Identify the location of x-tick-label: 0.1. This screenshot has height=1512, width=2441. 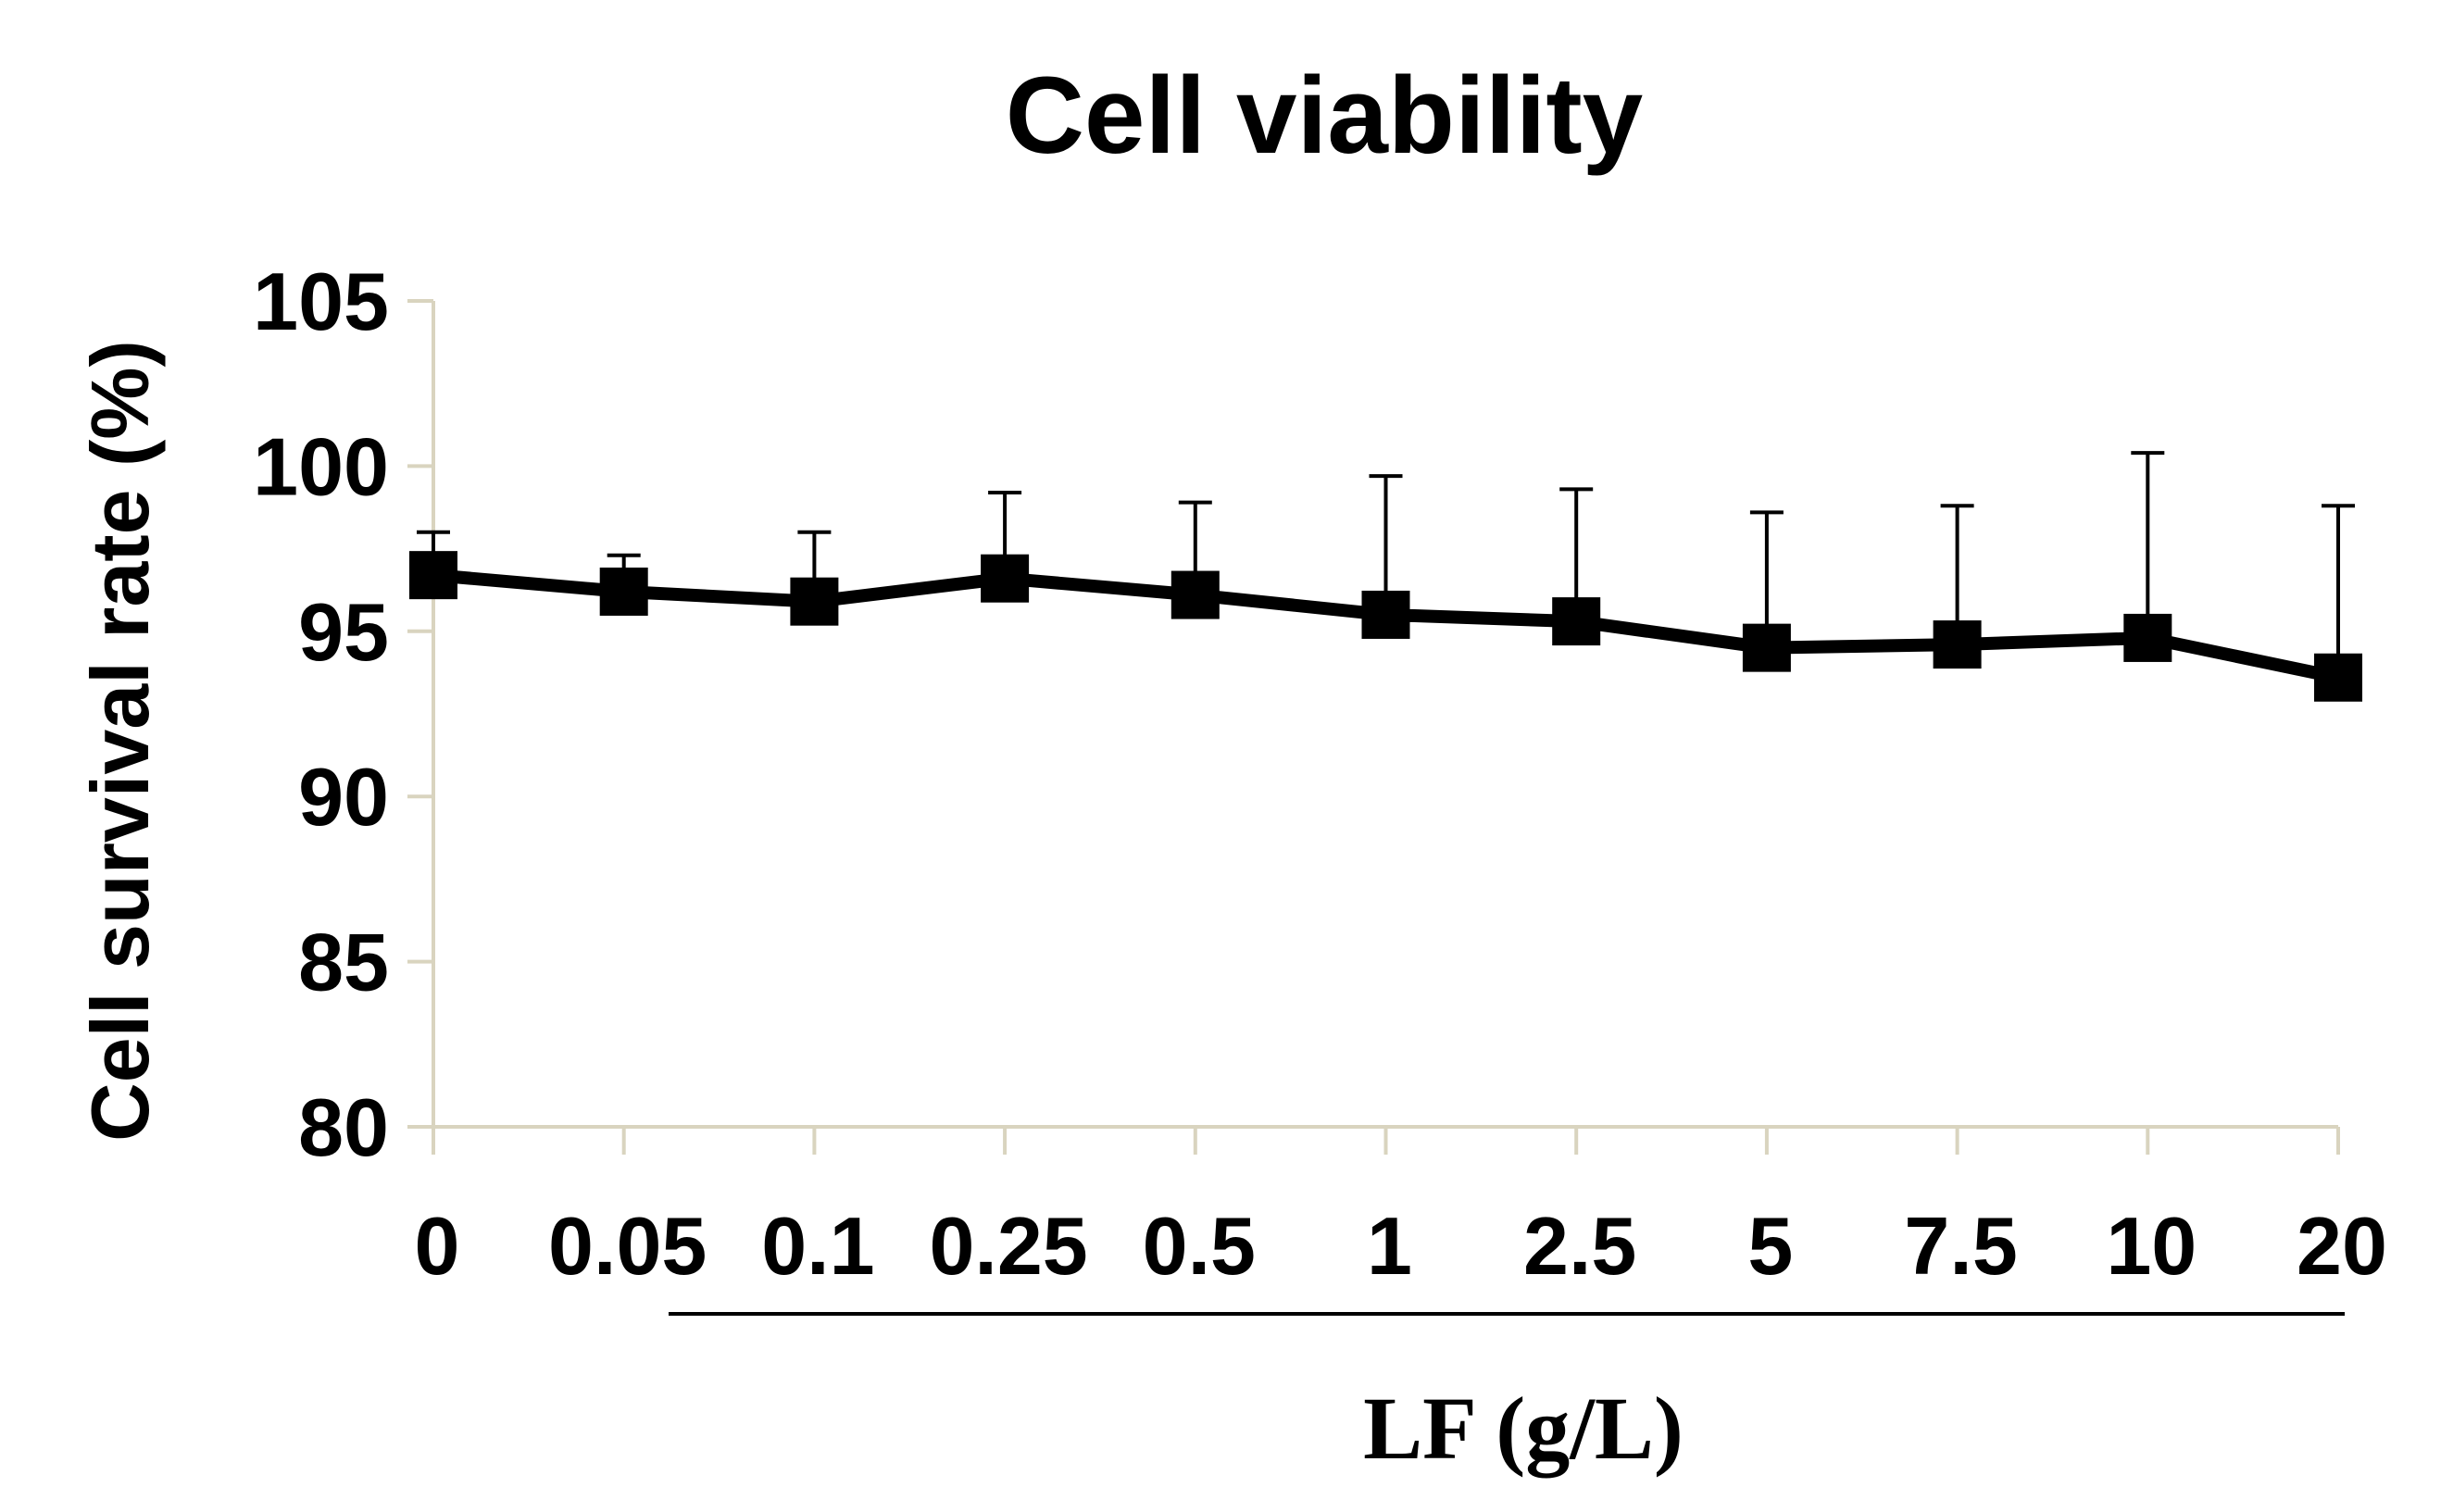
(818, 1246).